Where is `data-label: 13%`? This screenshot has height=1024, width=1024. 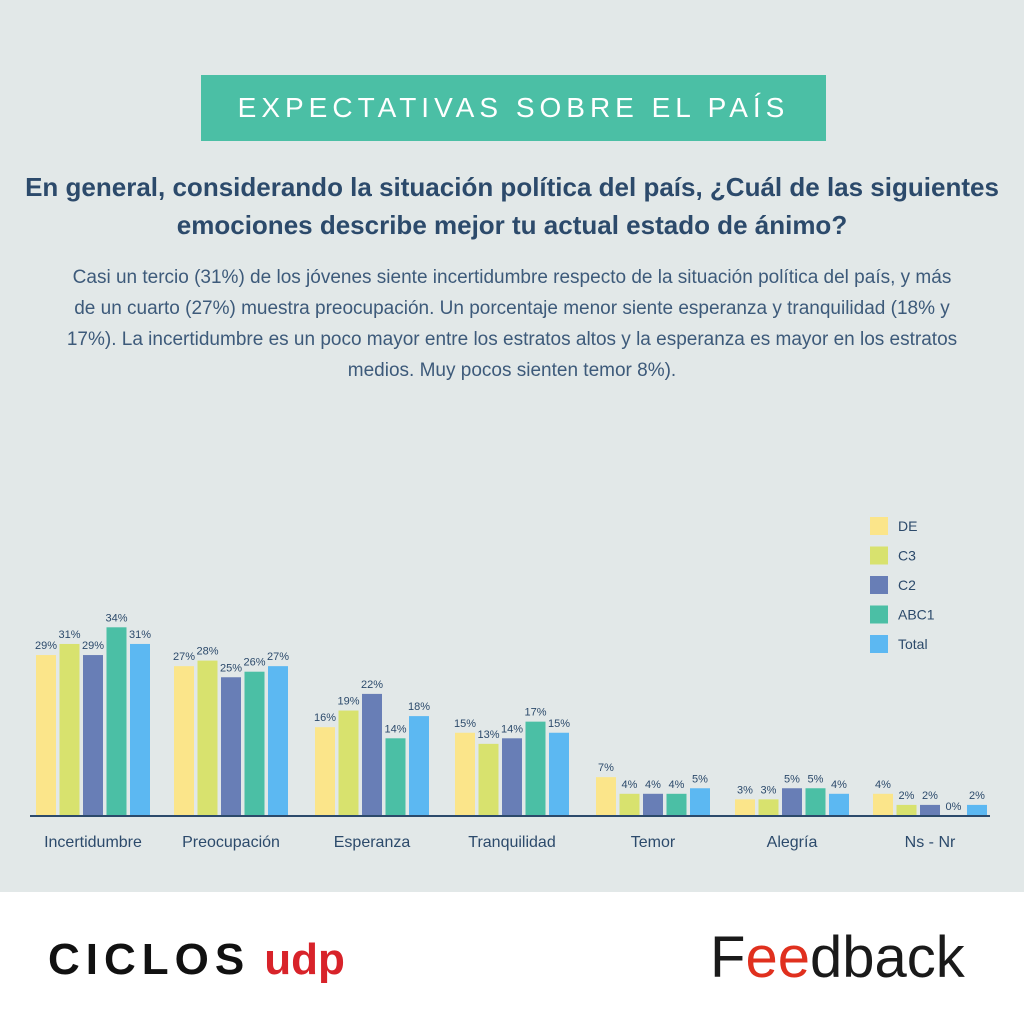 data-label: 13% is located at coordinates (488, 735).